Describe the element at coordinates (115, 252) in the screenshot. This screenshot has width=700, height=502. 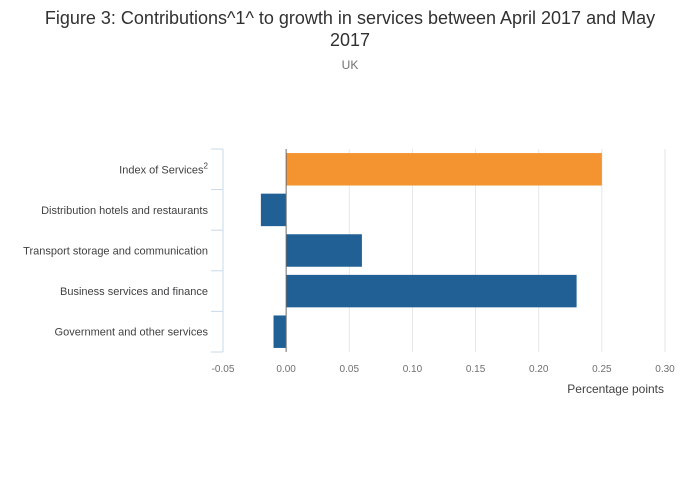
I see `category-label: Transport storage and communication` at that location.